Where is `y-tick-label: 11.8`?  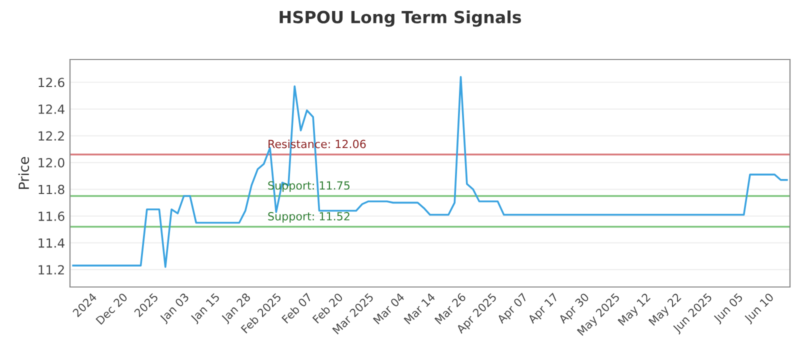
y-tick-label: 11.8 is located at coordinates (51, 189).